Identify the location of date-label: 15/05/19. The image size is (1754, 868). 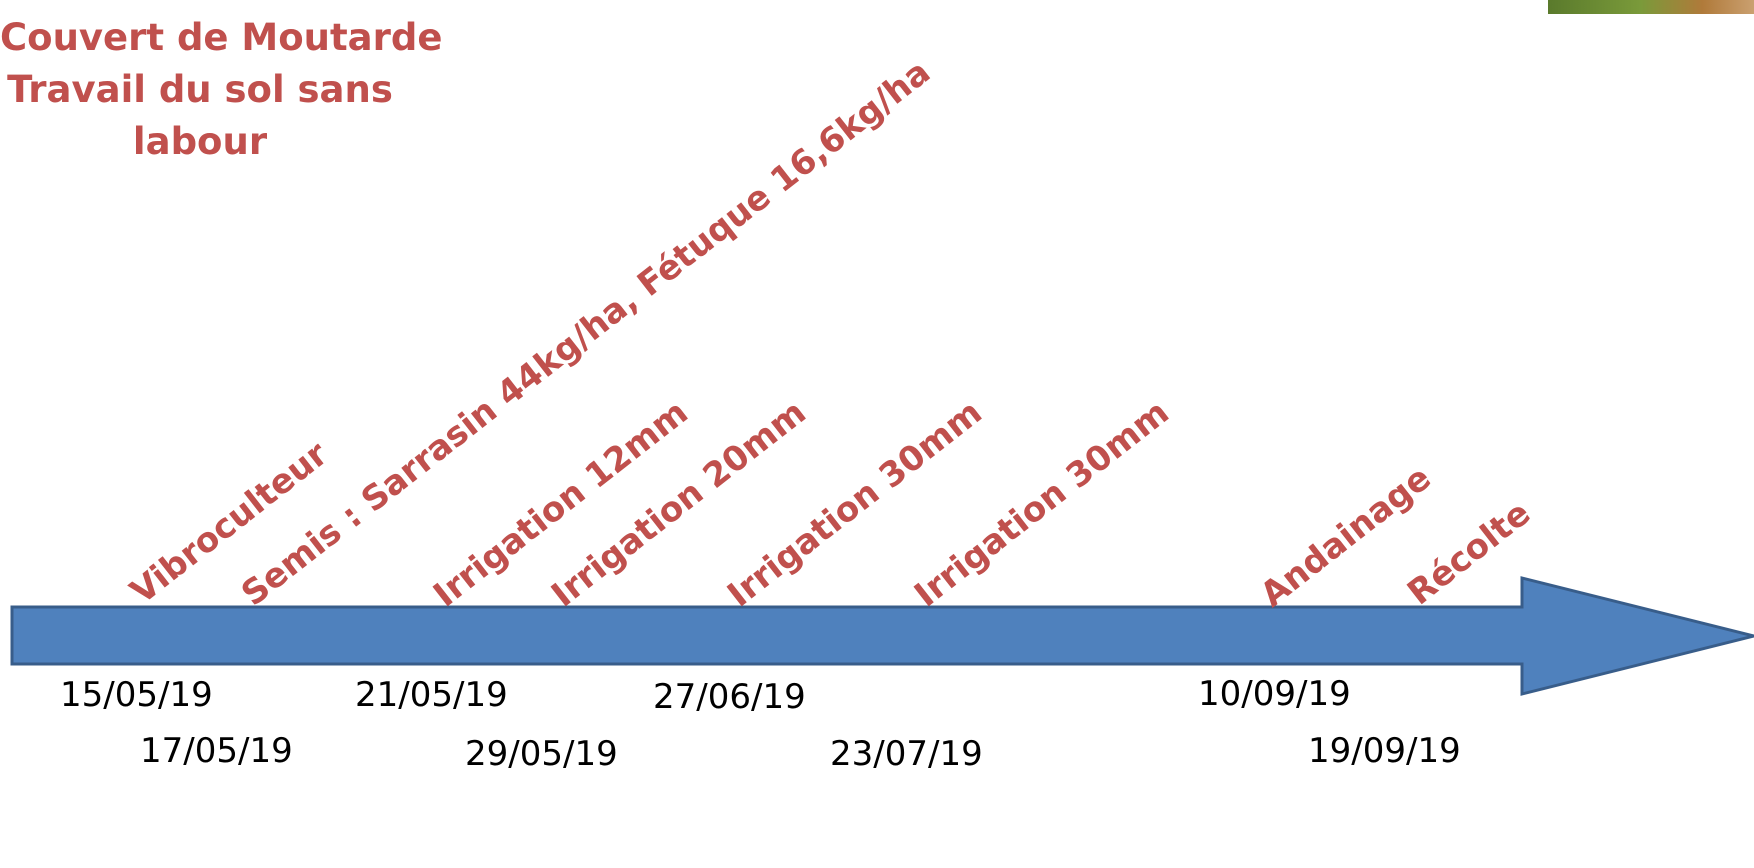
(136, 695).